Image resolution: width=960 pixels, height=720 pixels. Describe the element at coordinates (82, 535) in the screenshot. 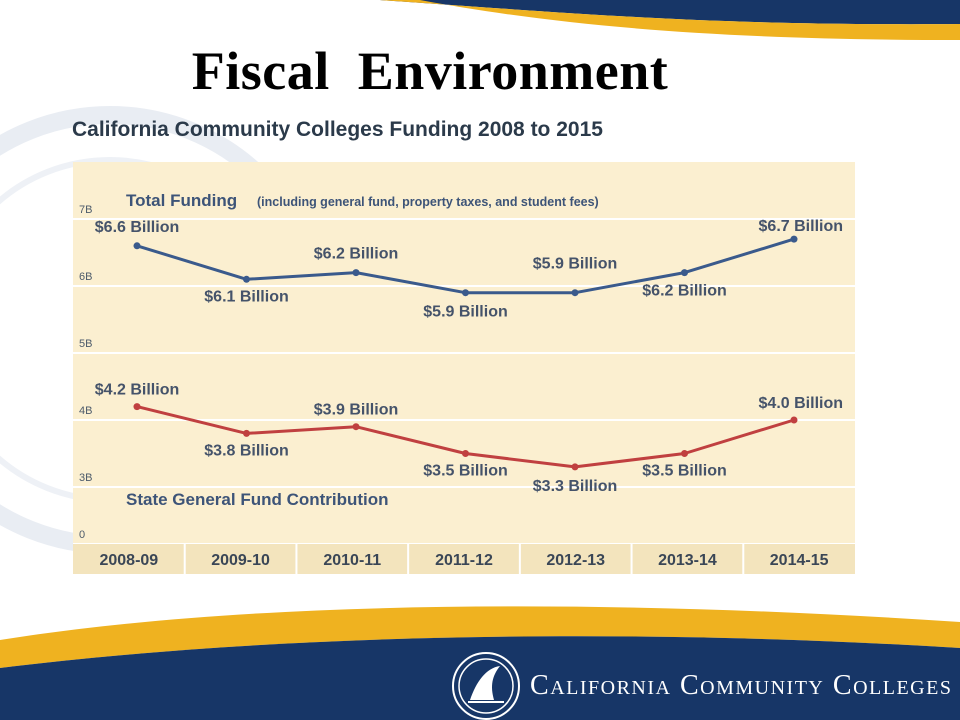

I see `y-tick-label: 0` at that location.